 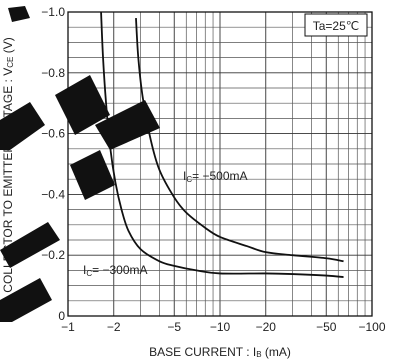 I want to click on x-tick-label: −1, so click(x=68, y=327).